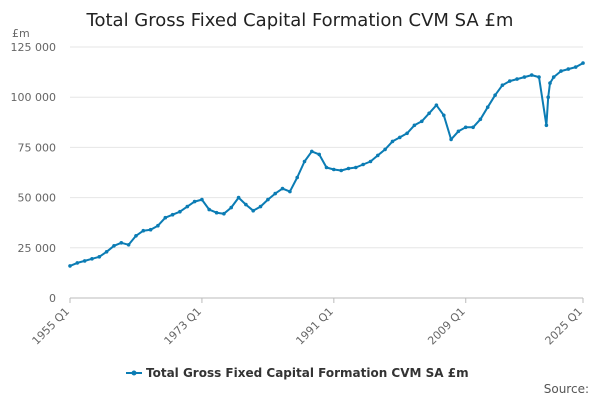 Image resolution: width=600 pixels, height=400 pixels. Describe the element at coordinates (37, 198) in the screenshot. I see `y-tick-label: 50 000` at that location.